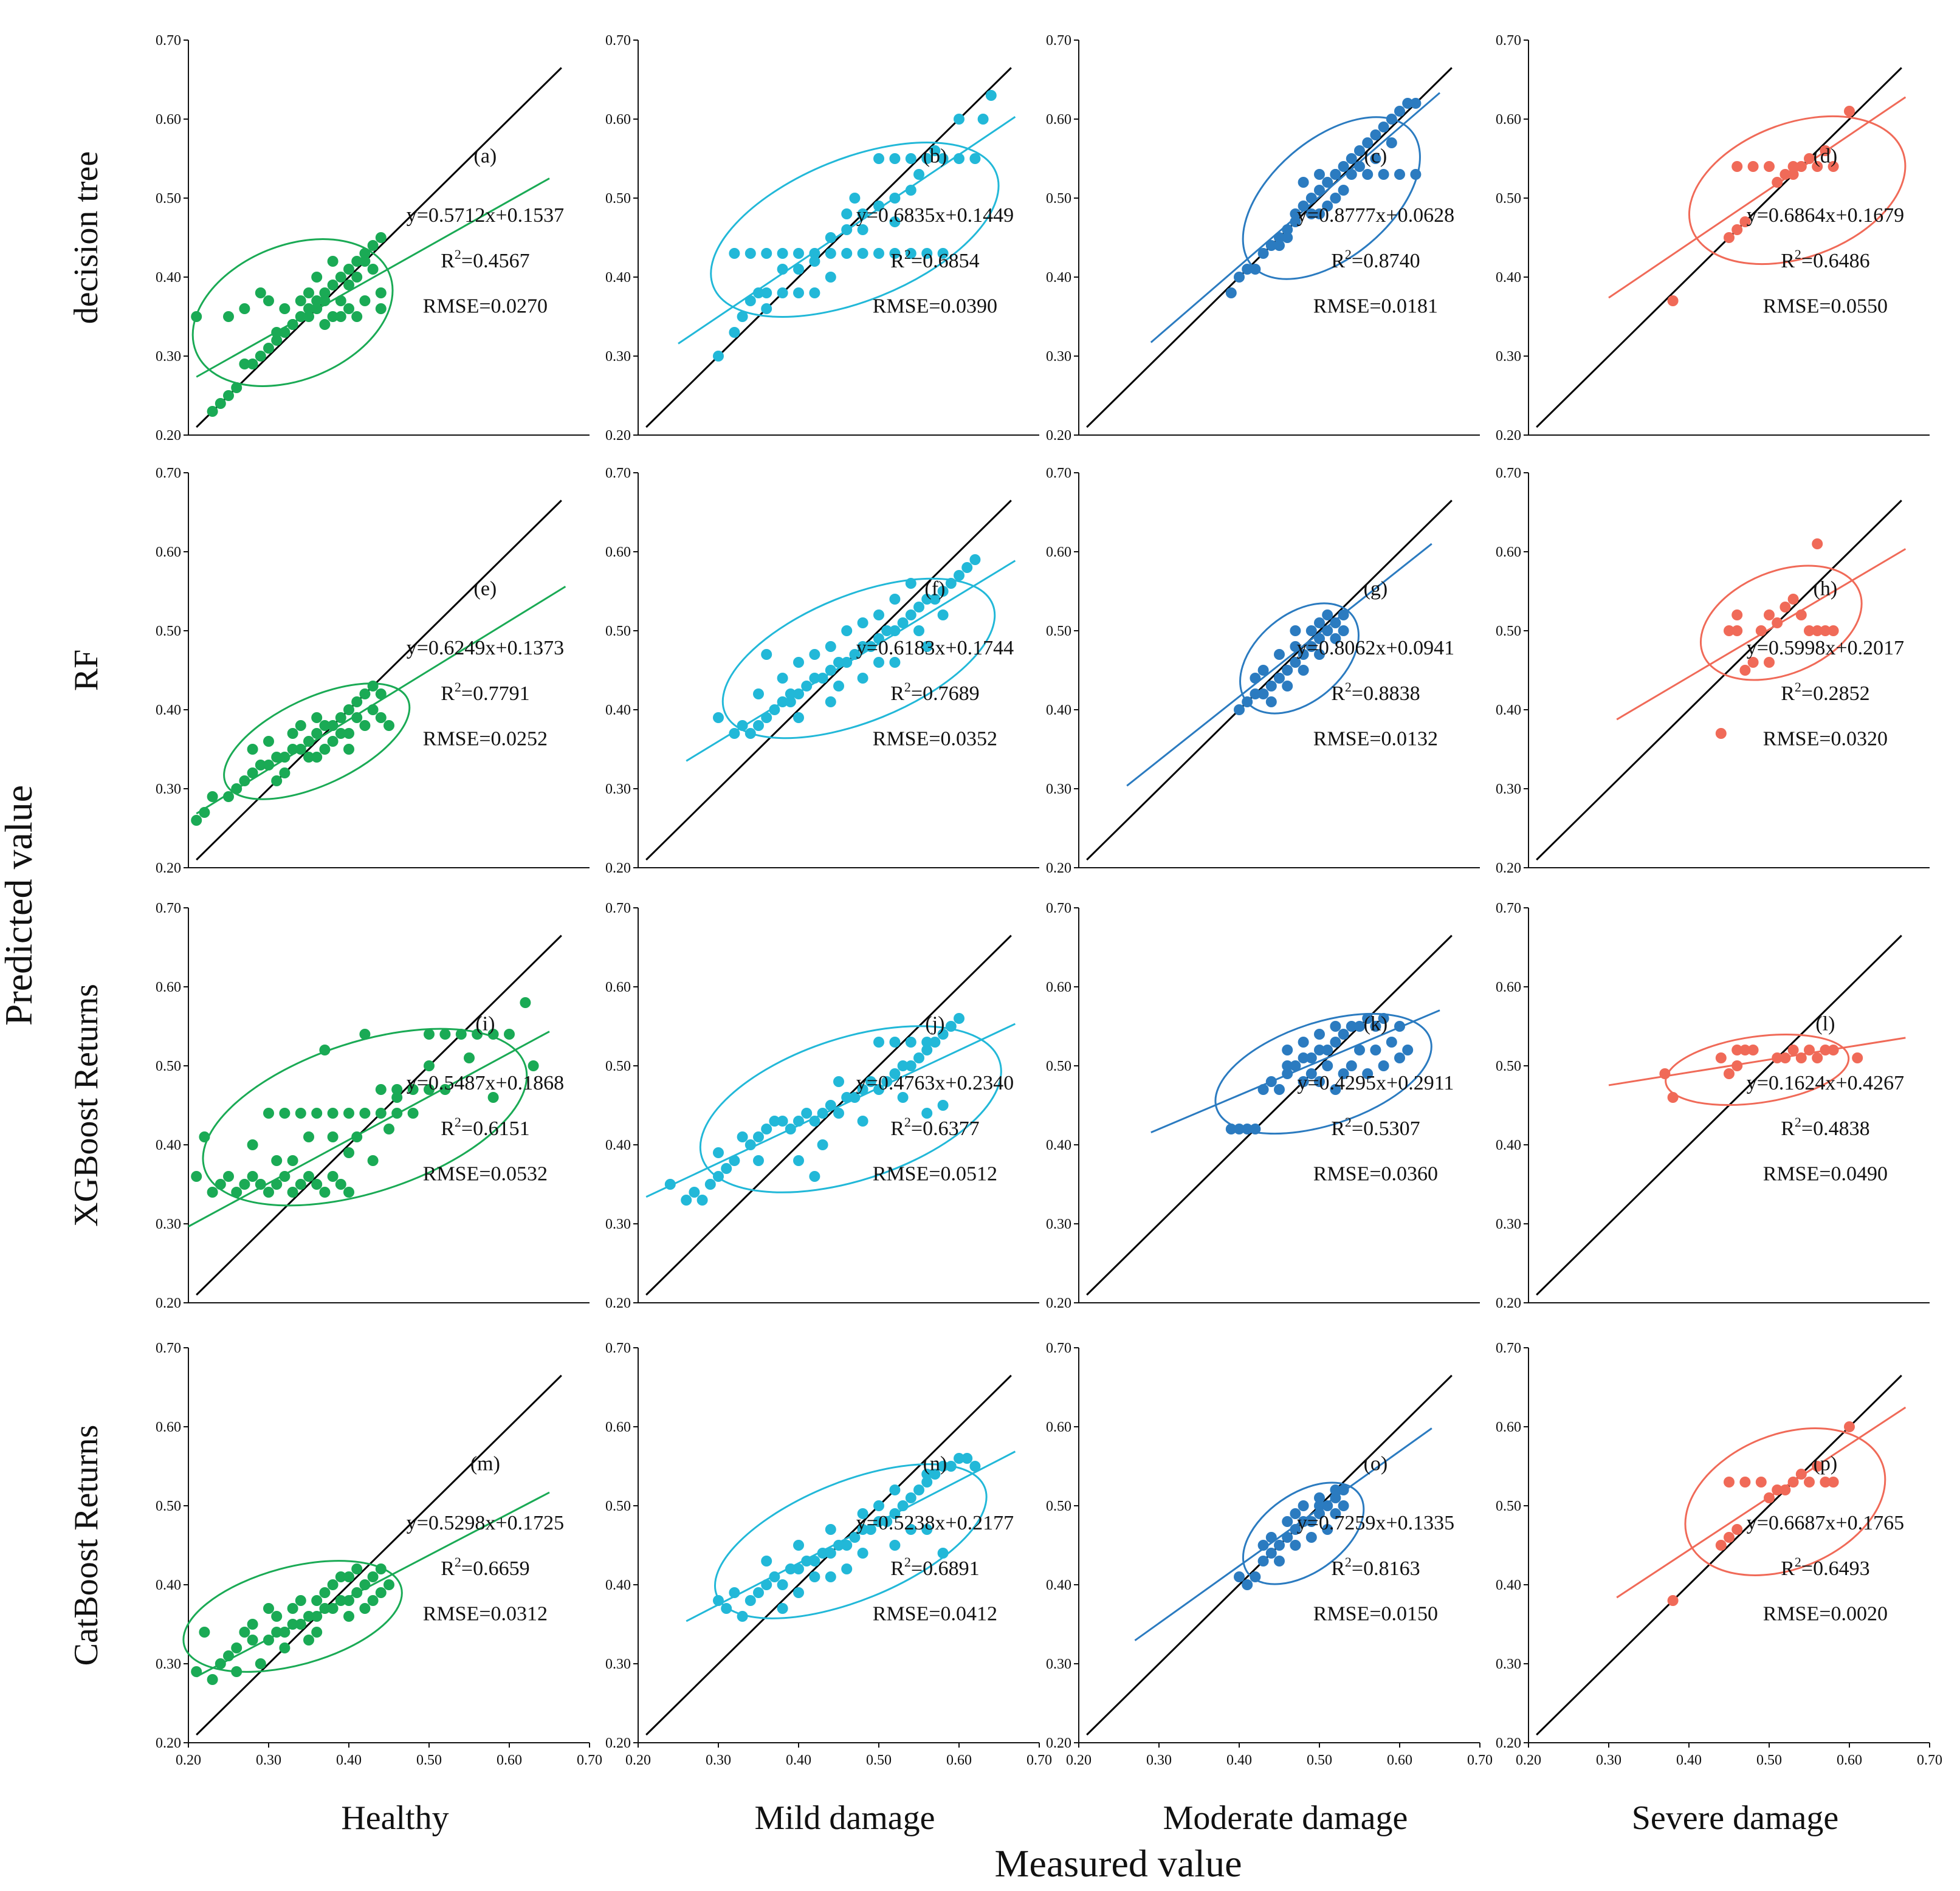 The image size is (1960, 1891). I want to click on regression-equation: y=0.8777x+0.0628, so click(1375, 215).